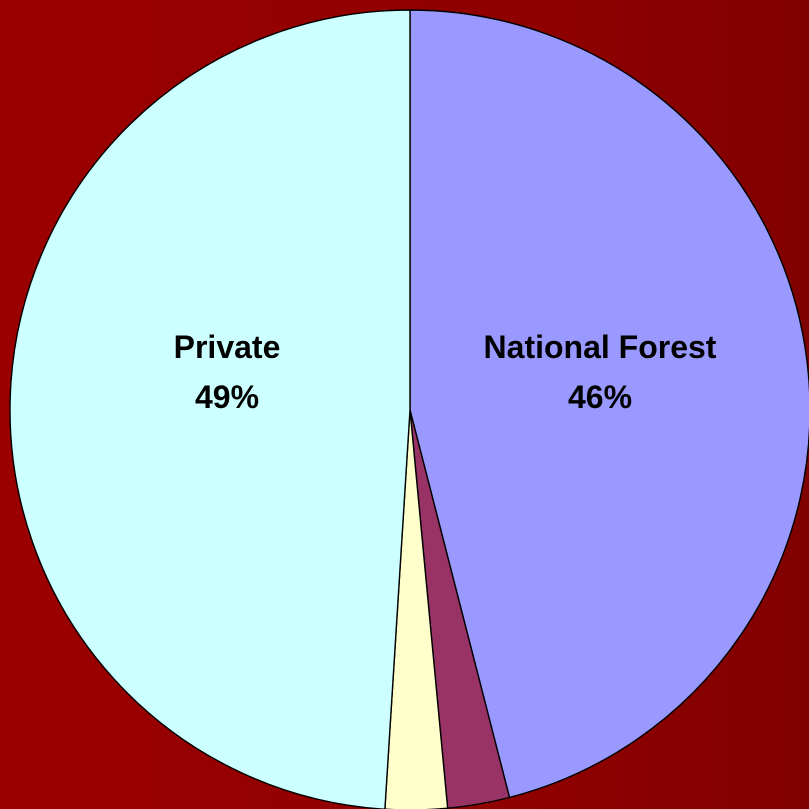 This screenshot has height=809, width=809. Describe the element at coordinates (227, 347) in the screenshot. I see `slice-label-private: Private` at that location.